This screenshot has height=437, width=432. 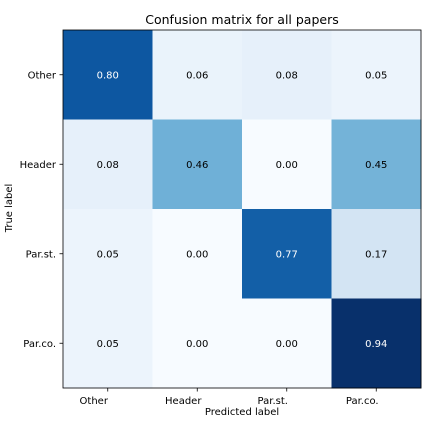 What do you see at coordinates (41, 210) in the screenshot?
I see `y-axis-ticks: Other Header Par.st. Par.co.` at bounding box center [41, 210].